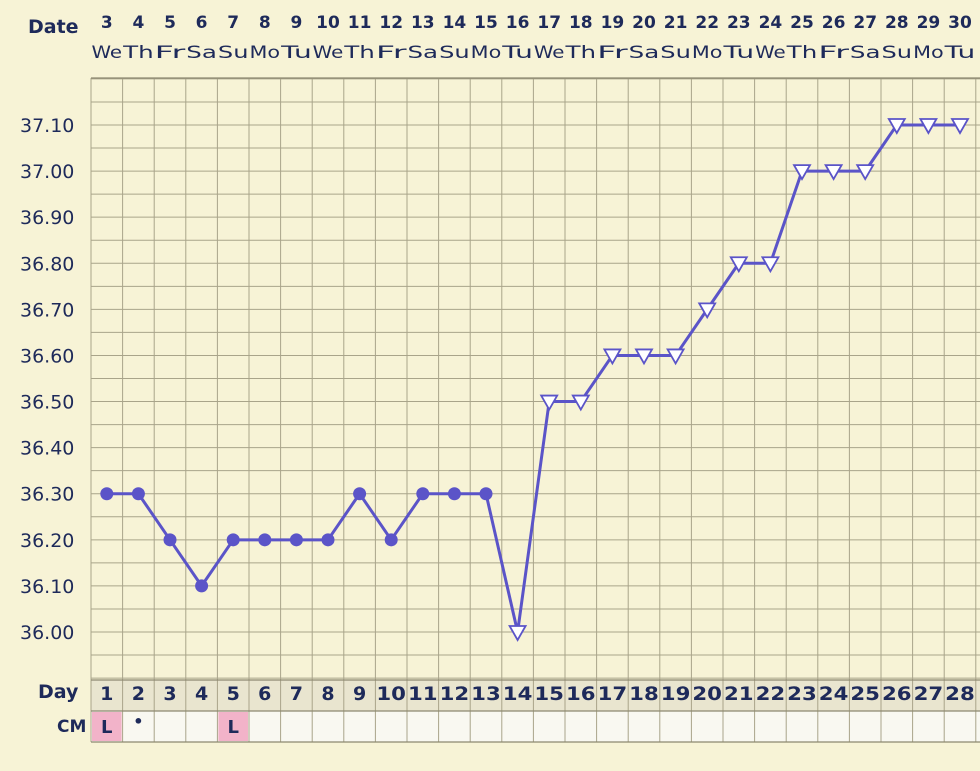  I want to click on day-tick: 26, so click(897, 694).